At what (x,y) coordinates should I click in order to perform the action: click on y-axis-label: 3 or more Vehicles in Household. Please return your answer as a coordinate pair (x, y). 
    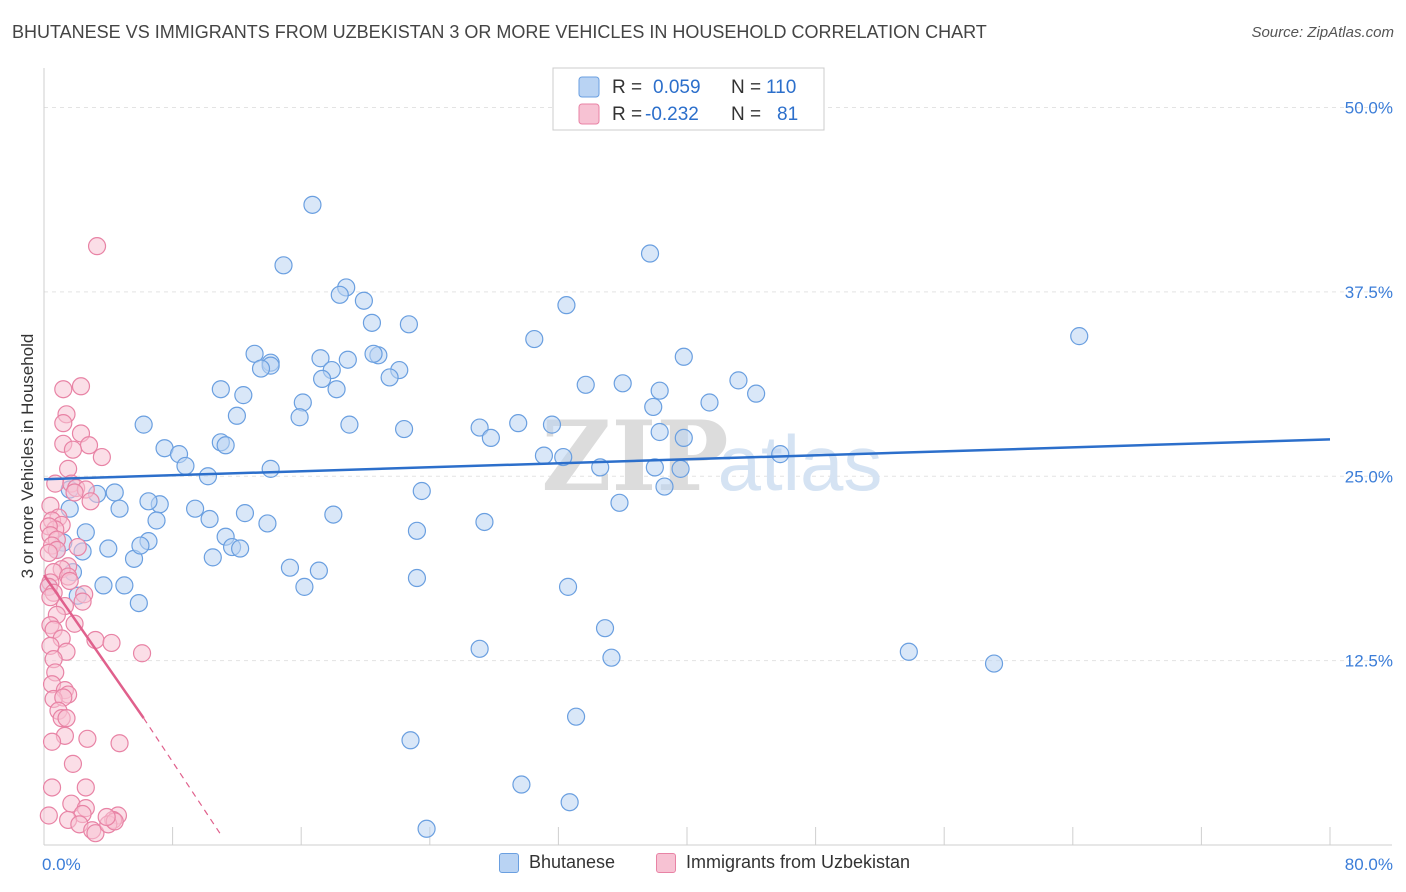
    Looking at the image, I should click on (27, 456).